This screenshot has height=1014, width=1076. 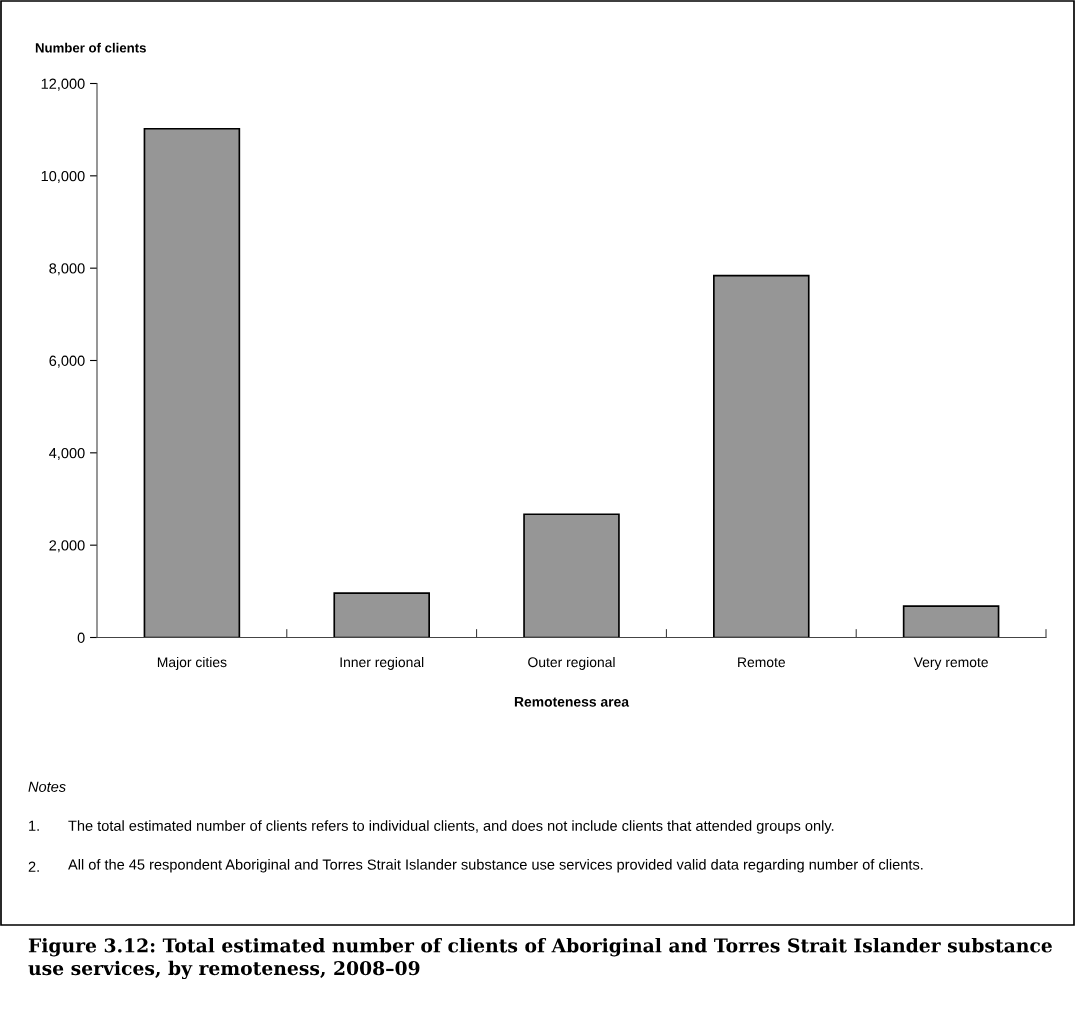 What do you see at coordinates (67, 361) in the screenshot?
I see `y-tick-label: 6,000` at bounding box center [67, 361].